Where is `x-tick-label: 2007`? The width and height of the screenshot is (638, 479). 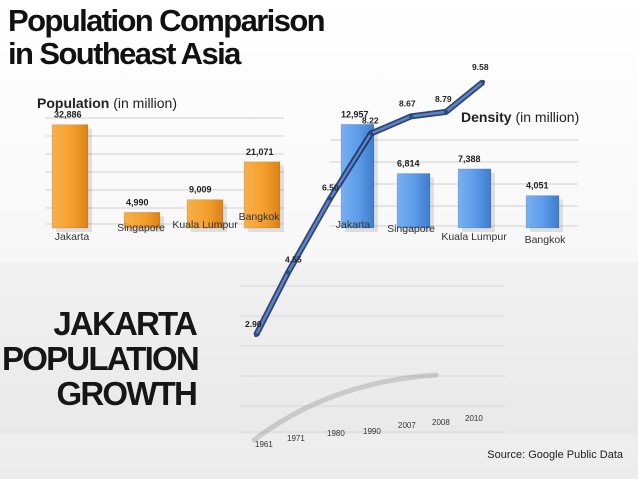 x-tick-label: 2007 is located at coordinates (407, 425).